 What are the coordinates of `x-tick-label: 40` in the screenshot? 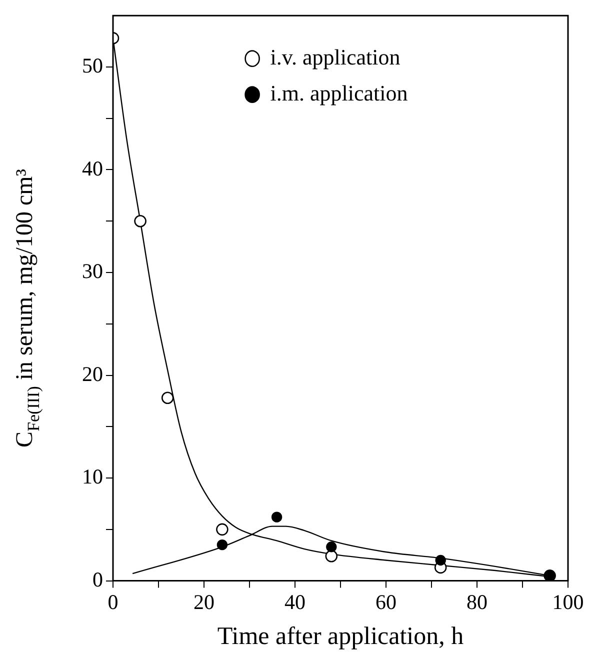 It's located at (295, 602).